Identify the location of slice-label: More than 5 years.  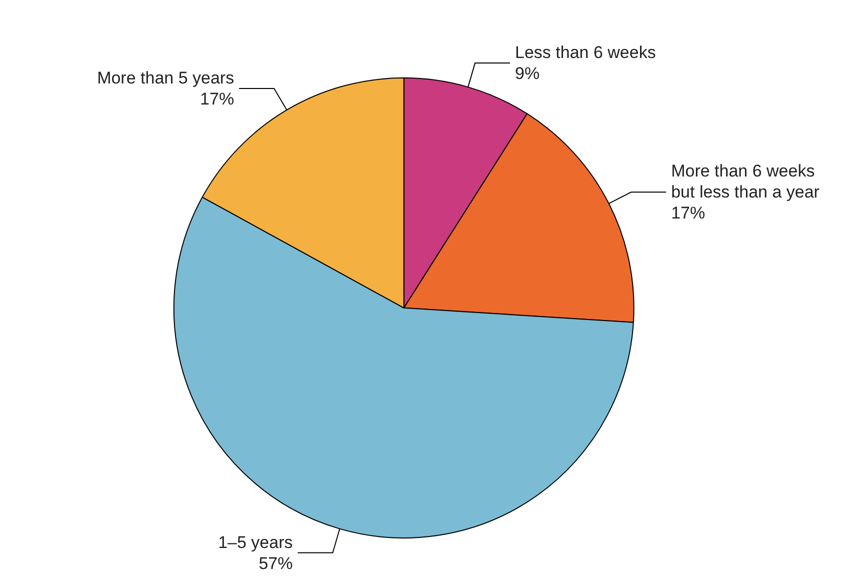
(165, 78).